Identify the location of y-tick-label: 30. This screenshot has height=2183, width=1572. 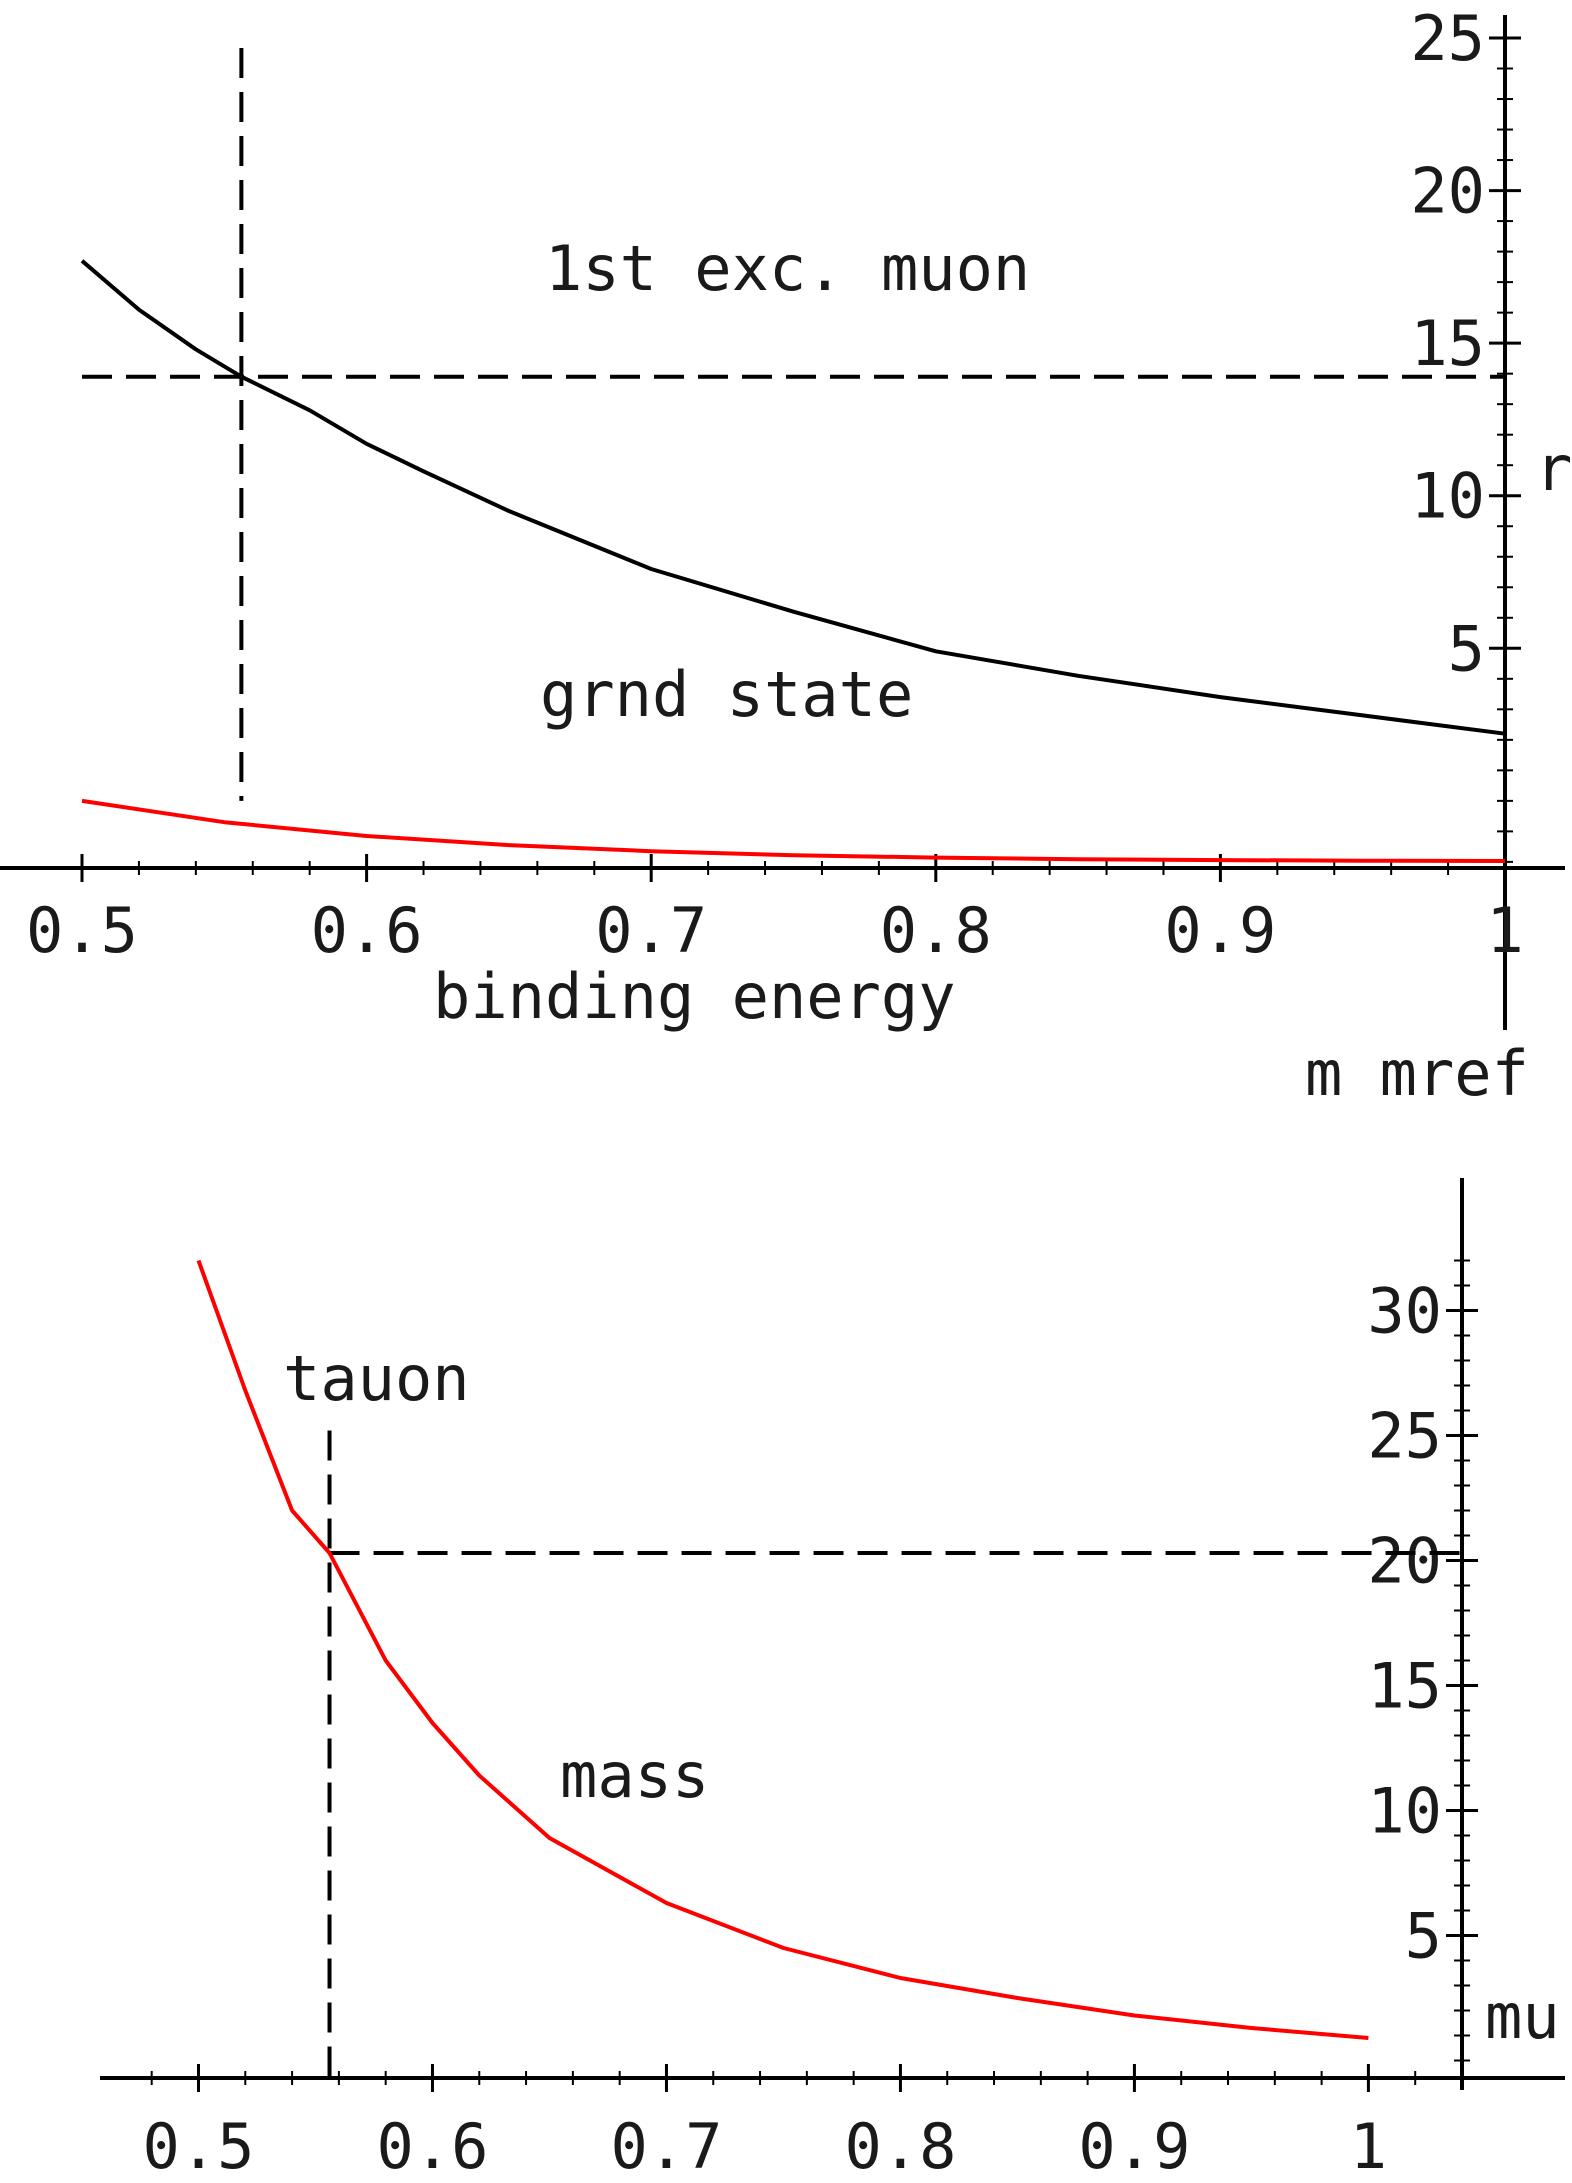
(1404, 1311).